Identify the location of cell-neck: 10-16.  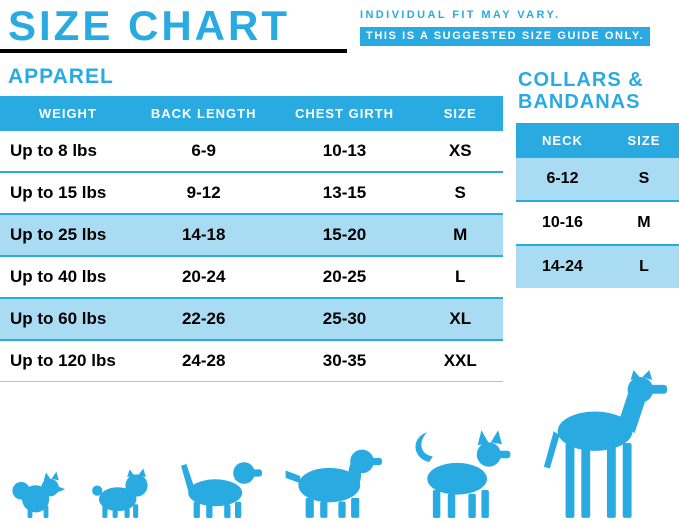
(562, 222).